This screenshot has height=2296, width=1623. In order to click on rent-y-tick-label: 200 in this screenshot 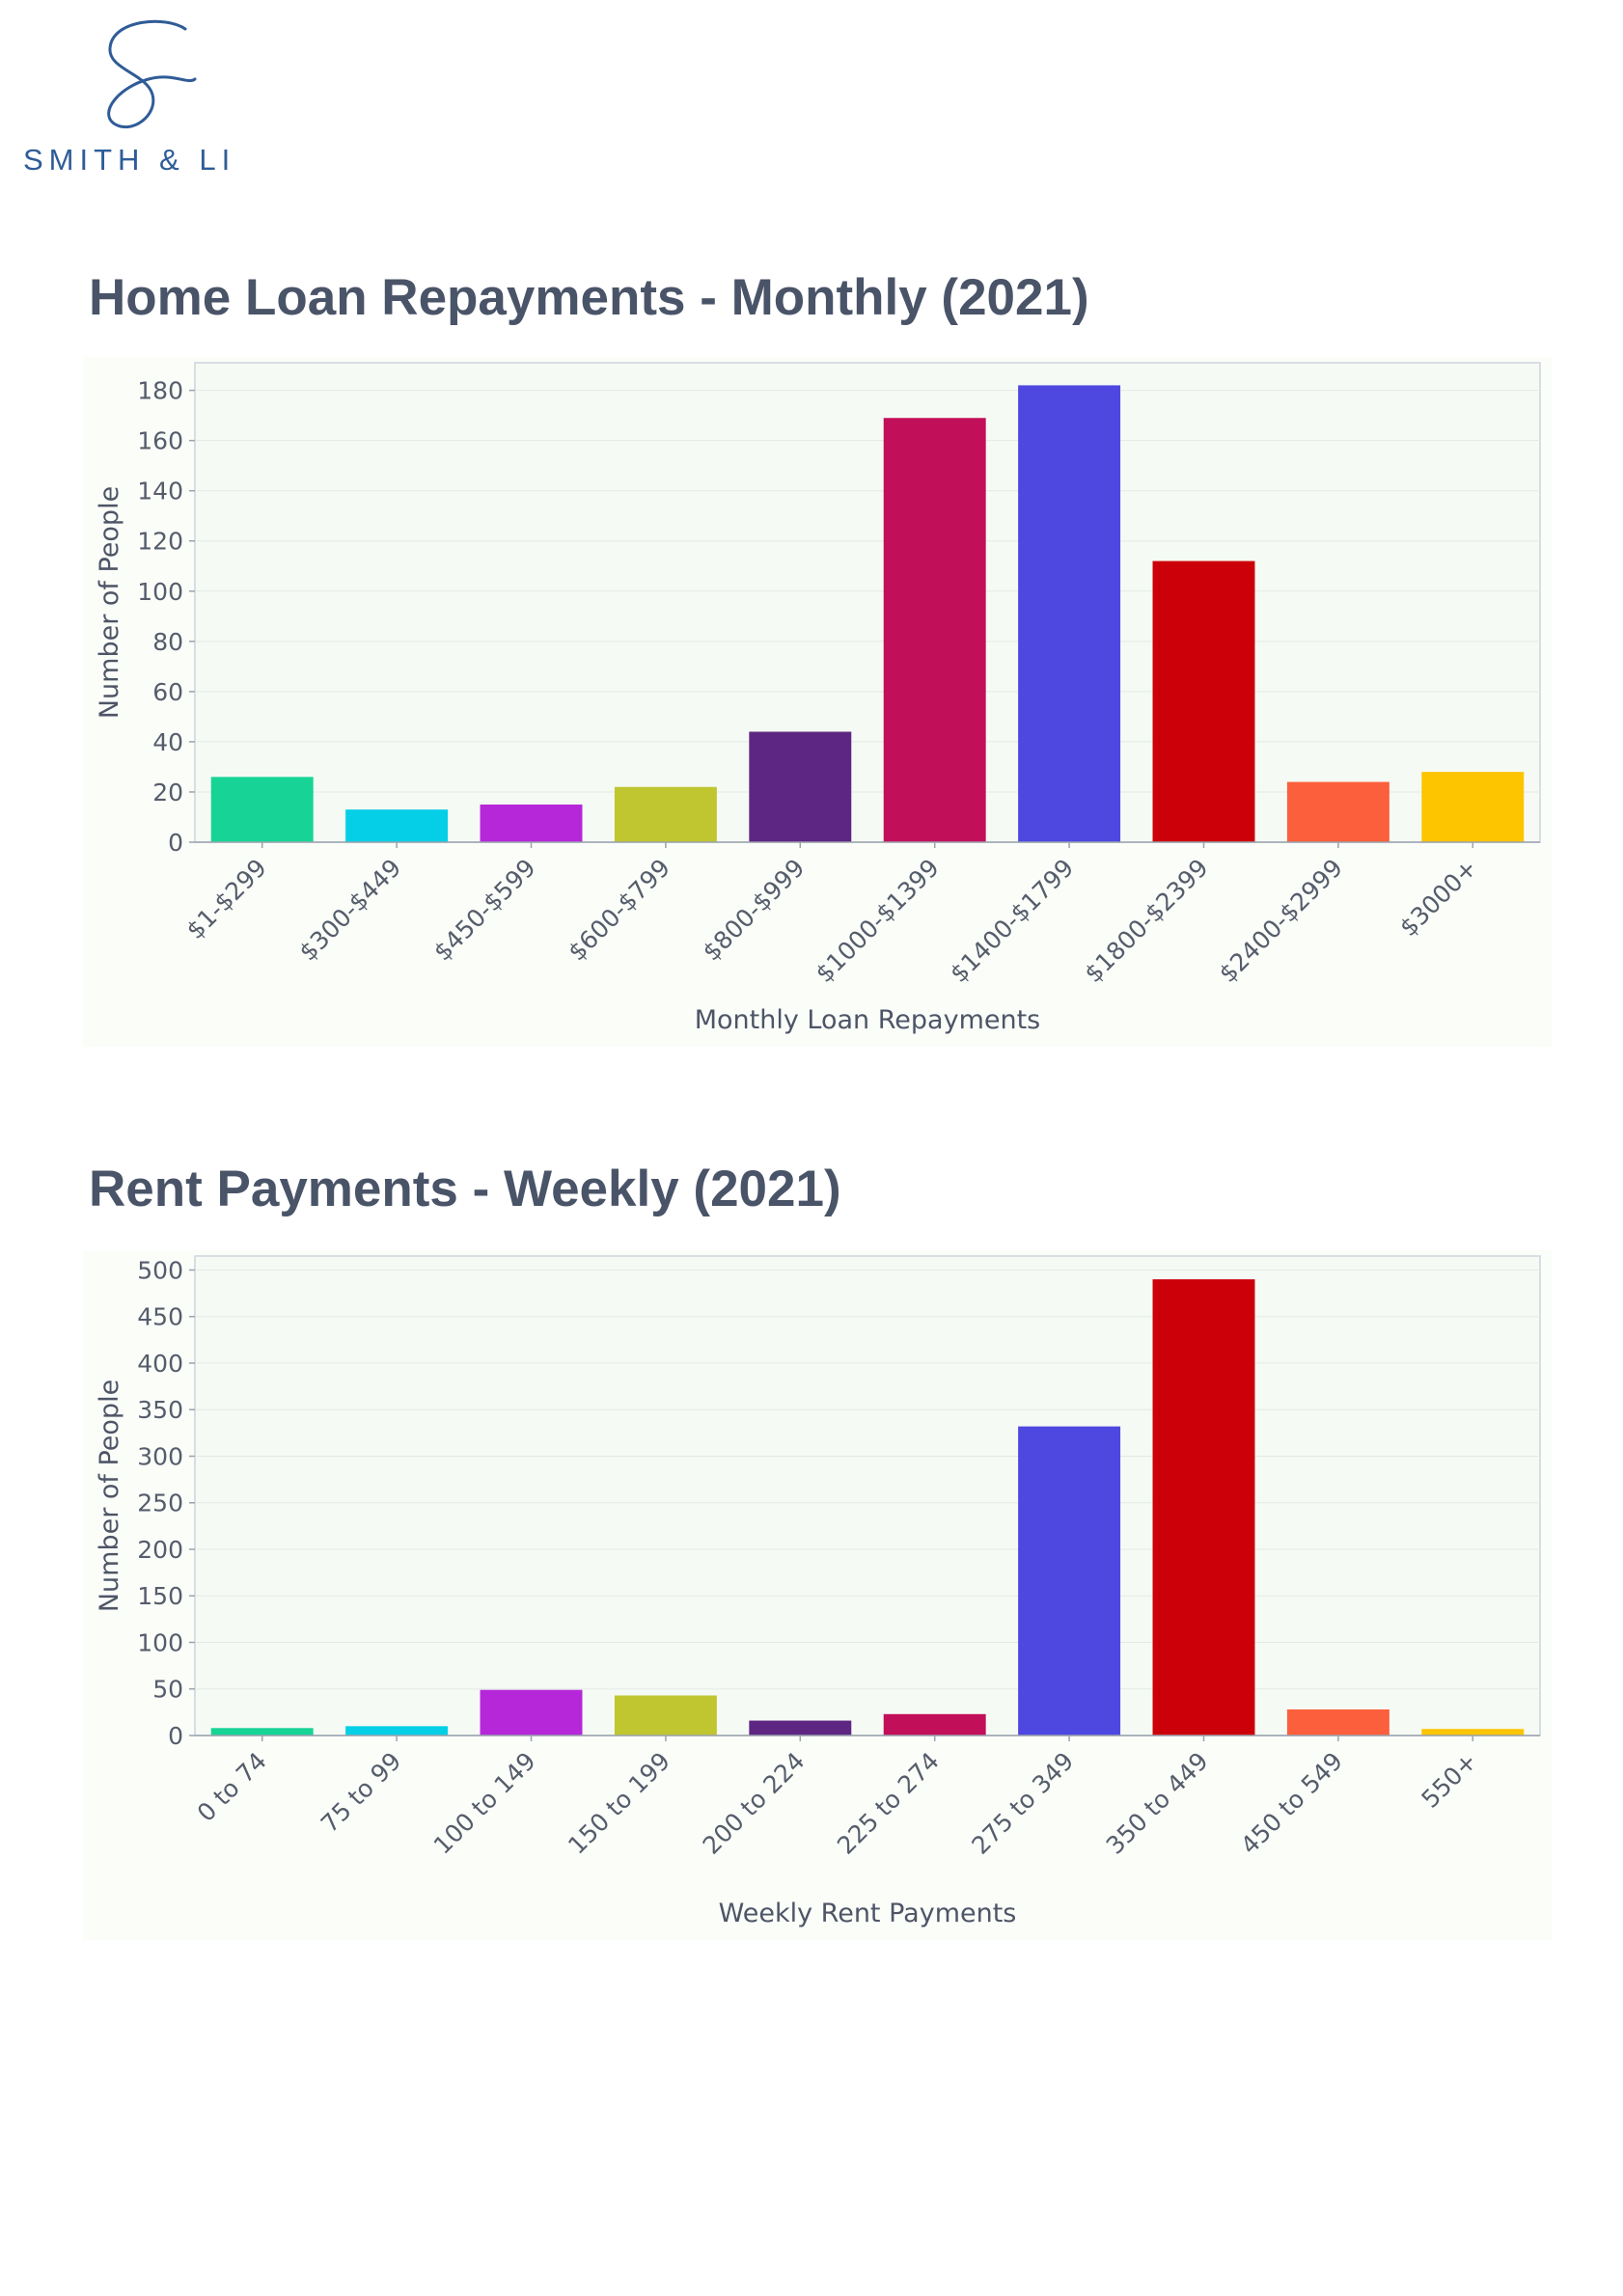, I will do `click(160, 1550)`.